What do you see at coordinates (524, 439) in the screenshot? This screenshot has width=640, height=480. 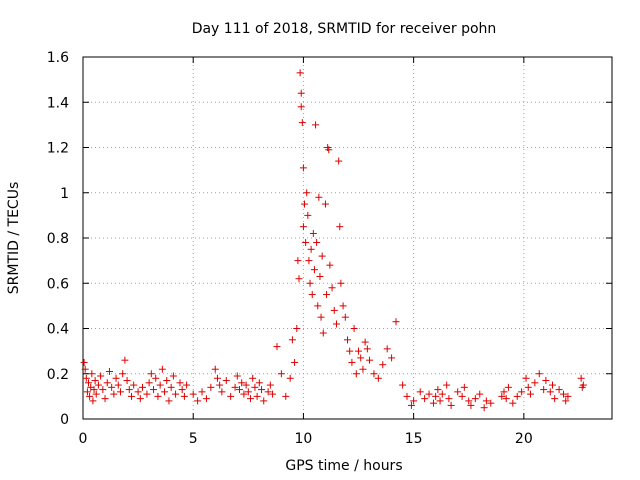 I see `x-tick-label: 20` at bounding box center [524, 439].